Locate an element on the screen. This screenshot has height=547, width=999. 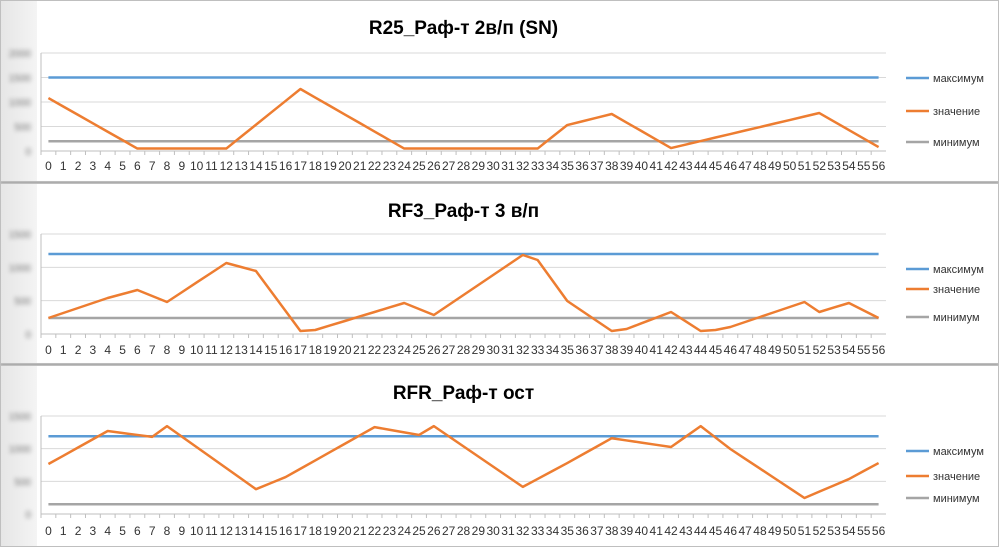
x-tick-label: 13 is located at coordinates (241, 350).